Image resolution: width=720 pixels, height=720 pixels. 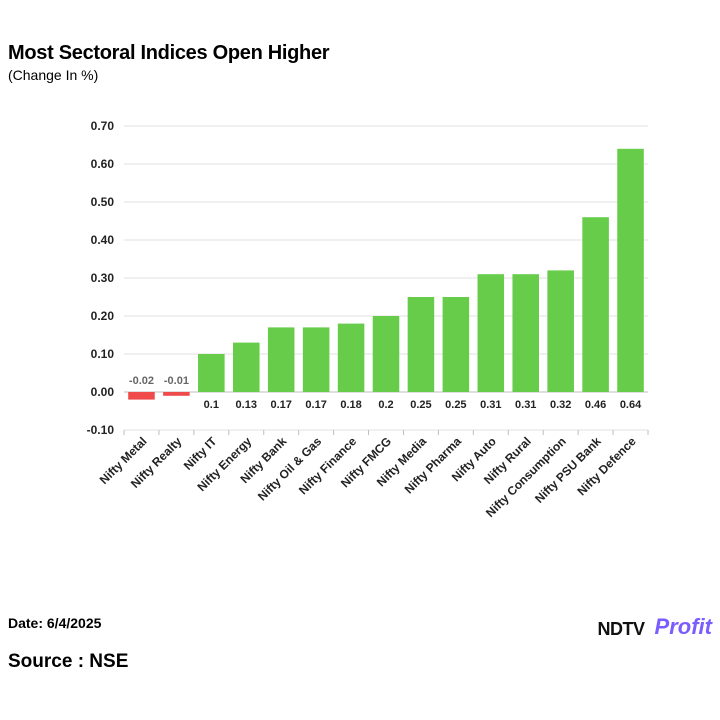 I want to click on profit-logo-text: Profit, so click(x=683, y=626).